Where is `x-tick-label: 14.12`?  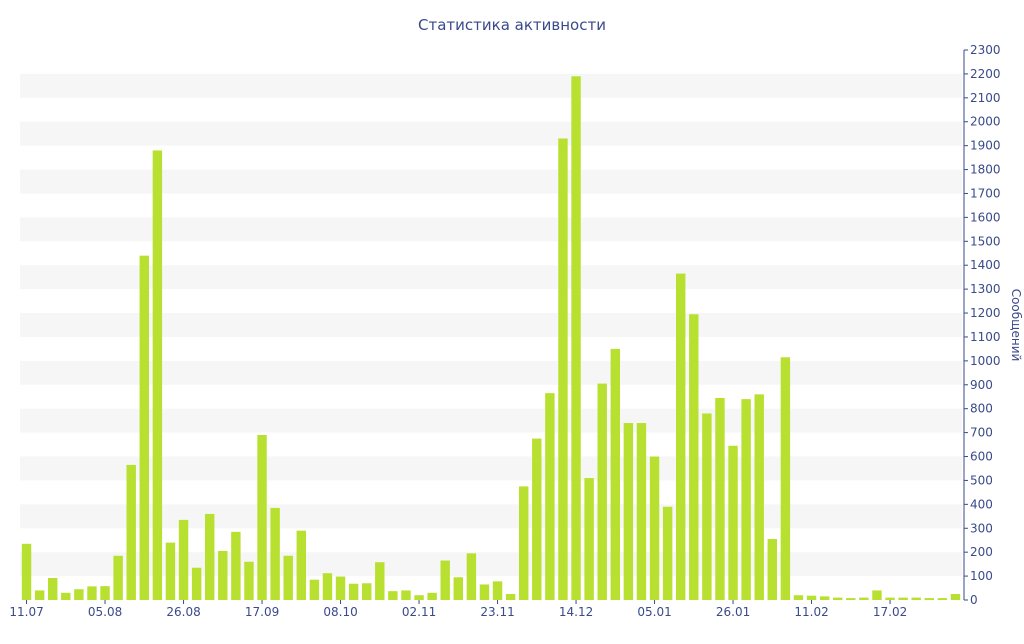
x-tick-label: 14.12 is located at coordinates (576, 612).